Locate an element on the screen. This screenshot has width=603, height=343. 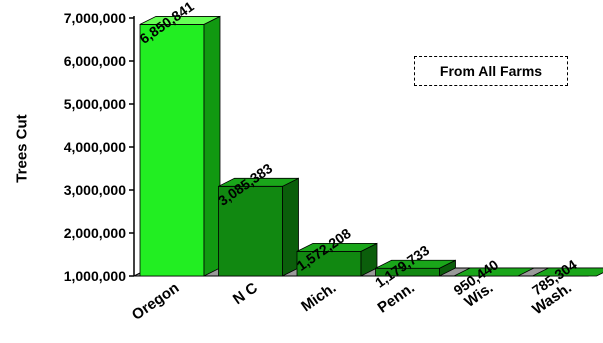
y-tick-label: 3,000,000 is located at coordinates (95, 190).